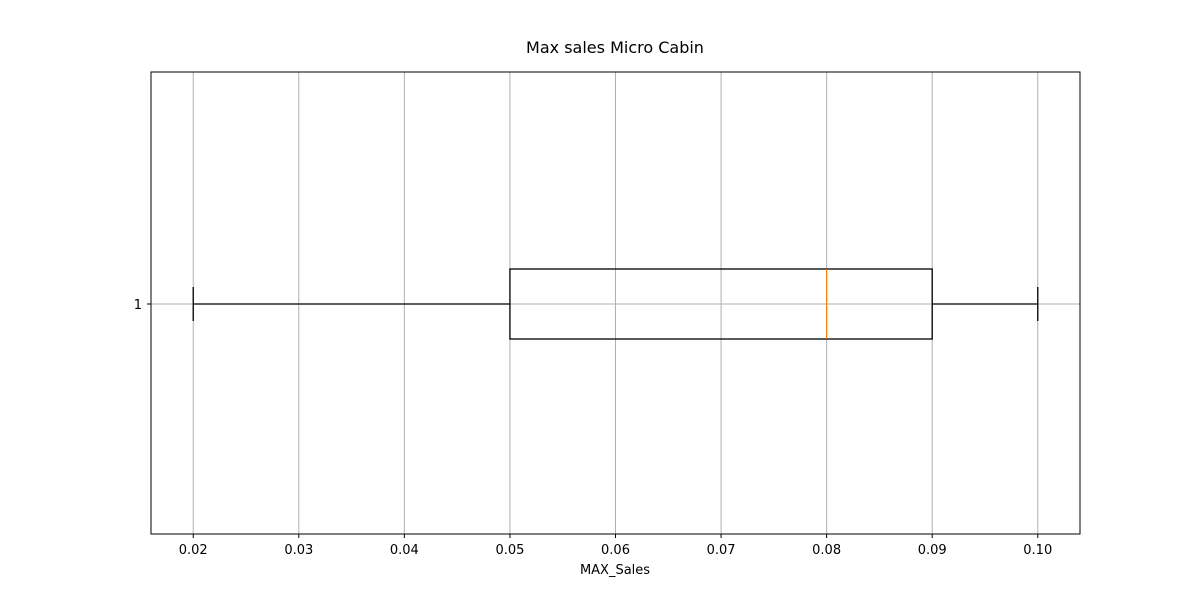 The width and height of the screenshot is (1200, 600). Describe the element at coordinates (1037, 550) in the screenshot. I see `x-tick-label: 0.10` at that location.